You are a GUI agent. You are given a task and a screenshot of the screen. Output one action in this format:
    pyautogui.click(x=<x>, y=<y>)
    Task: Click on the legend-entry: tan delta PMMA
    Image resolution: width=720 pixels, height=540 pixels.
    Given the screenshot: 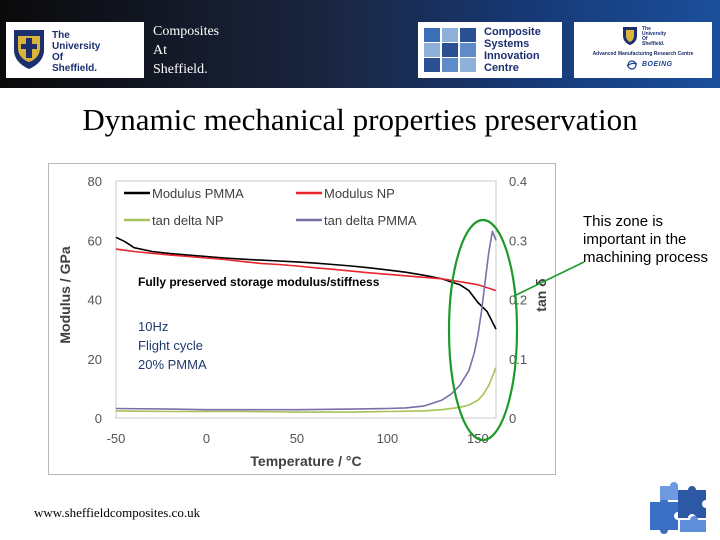 What is the action you would take?
    pyautogui.click(x=370, y=220)
    